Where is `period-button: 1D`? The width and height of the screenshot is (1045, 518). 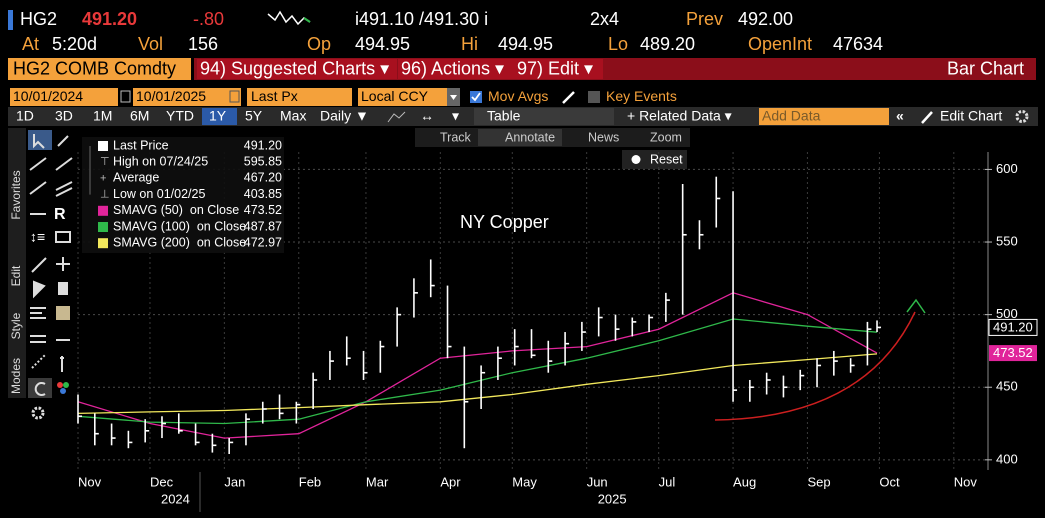
period-button: 1D is located at coordinates (25, 116).